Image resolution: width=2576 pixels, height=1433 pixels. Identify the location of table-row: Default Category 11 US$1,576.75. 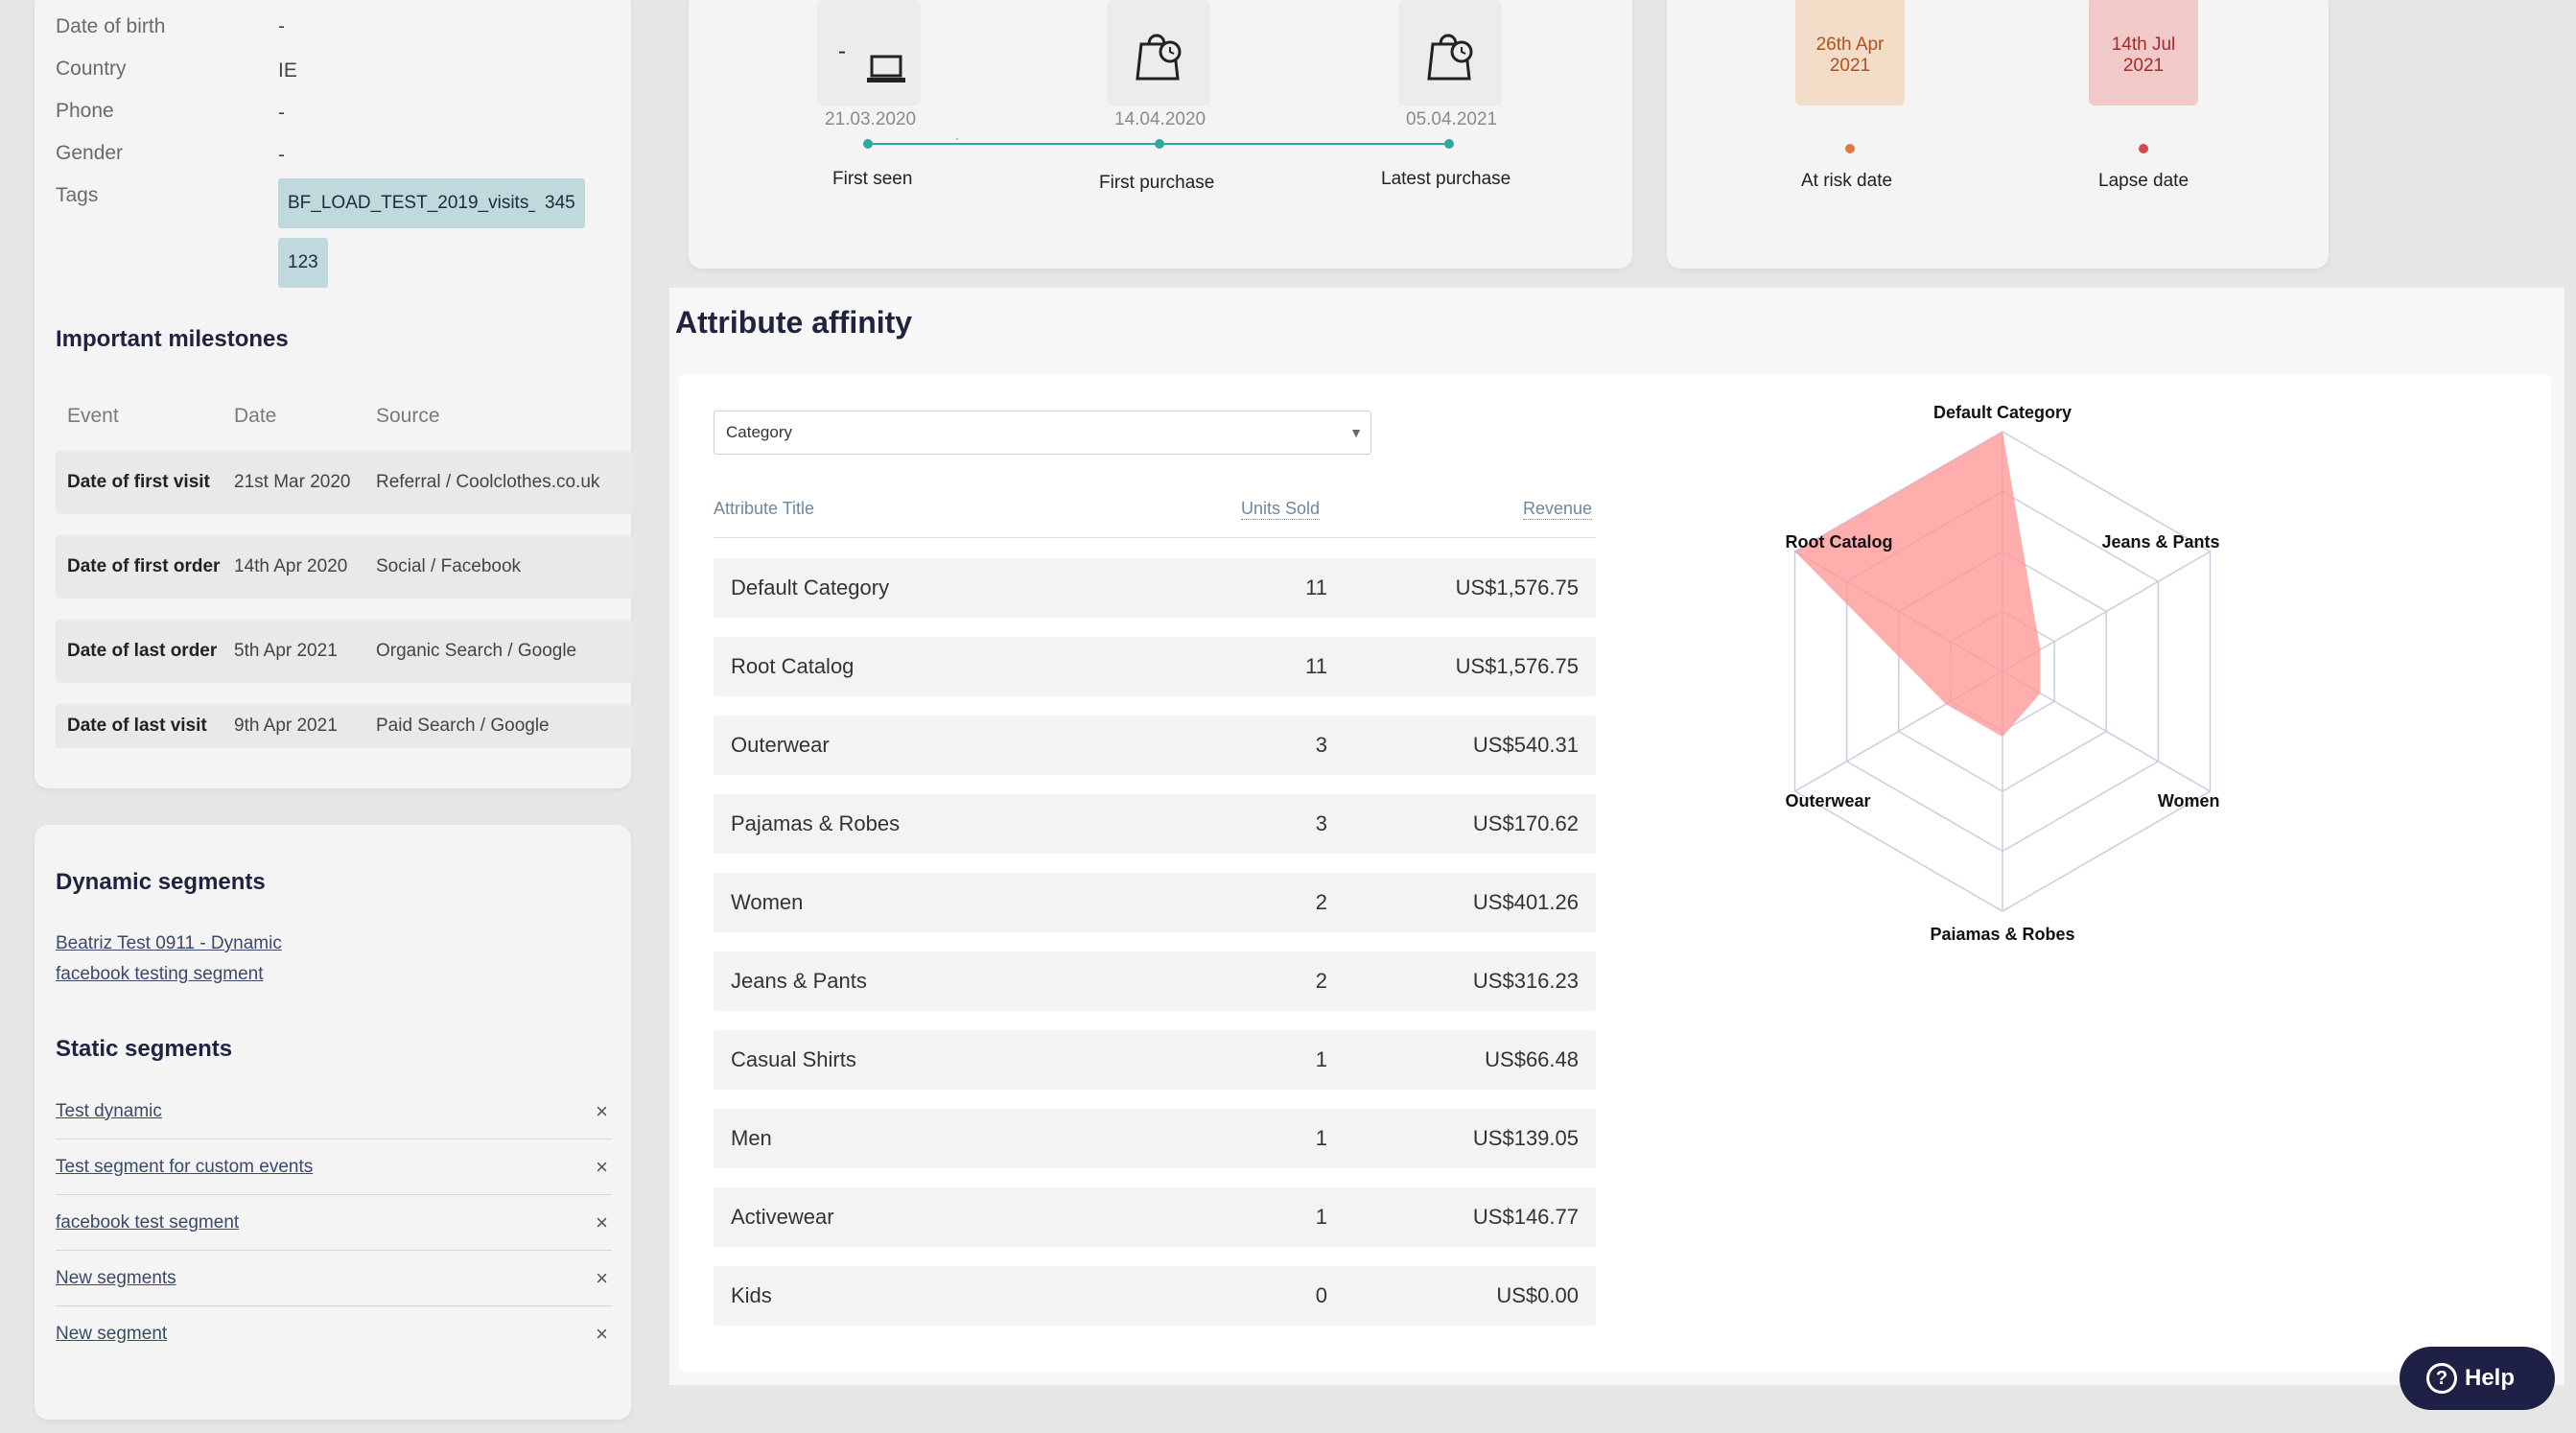
(1155, 588).